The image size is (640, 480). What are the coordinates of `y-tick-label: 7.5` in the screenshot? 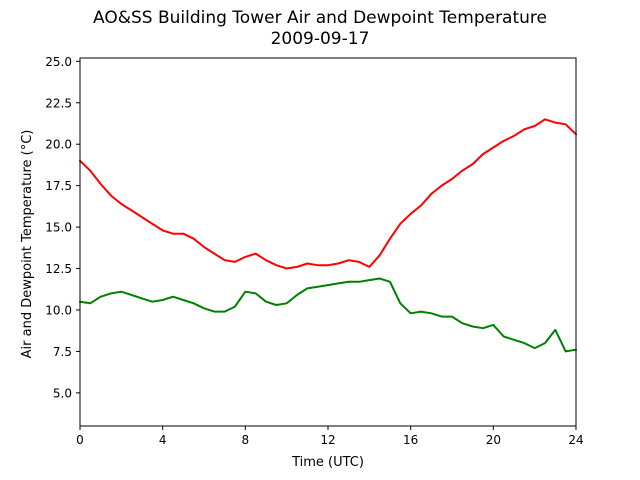 It's located at (62, 352).